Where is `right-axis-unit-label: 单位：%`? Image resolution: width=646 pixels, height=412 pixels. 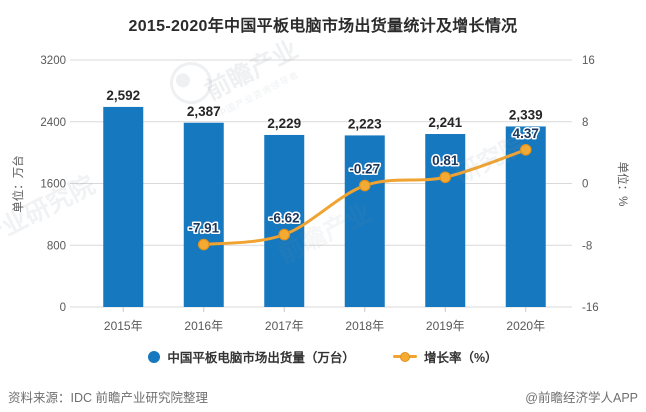
right-axis-unit-label: 单位：% is located at coordinates (622, 184).